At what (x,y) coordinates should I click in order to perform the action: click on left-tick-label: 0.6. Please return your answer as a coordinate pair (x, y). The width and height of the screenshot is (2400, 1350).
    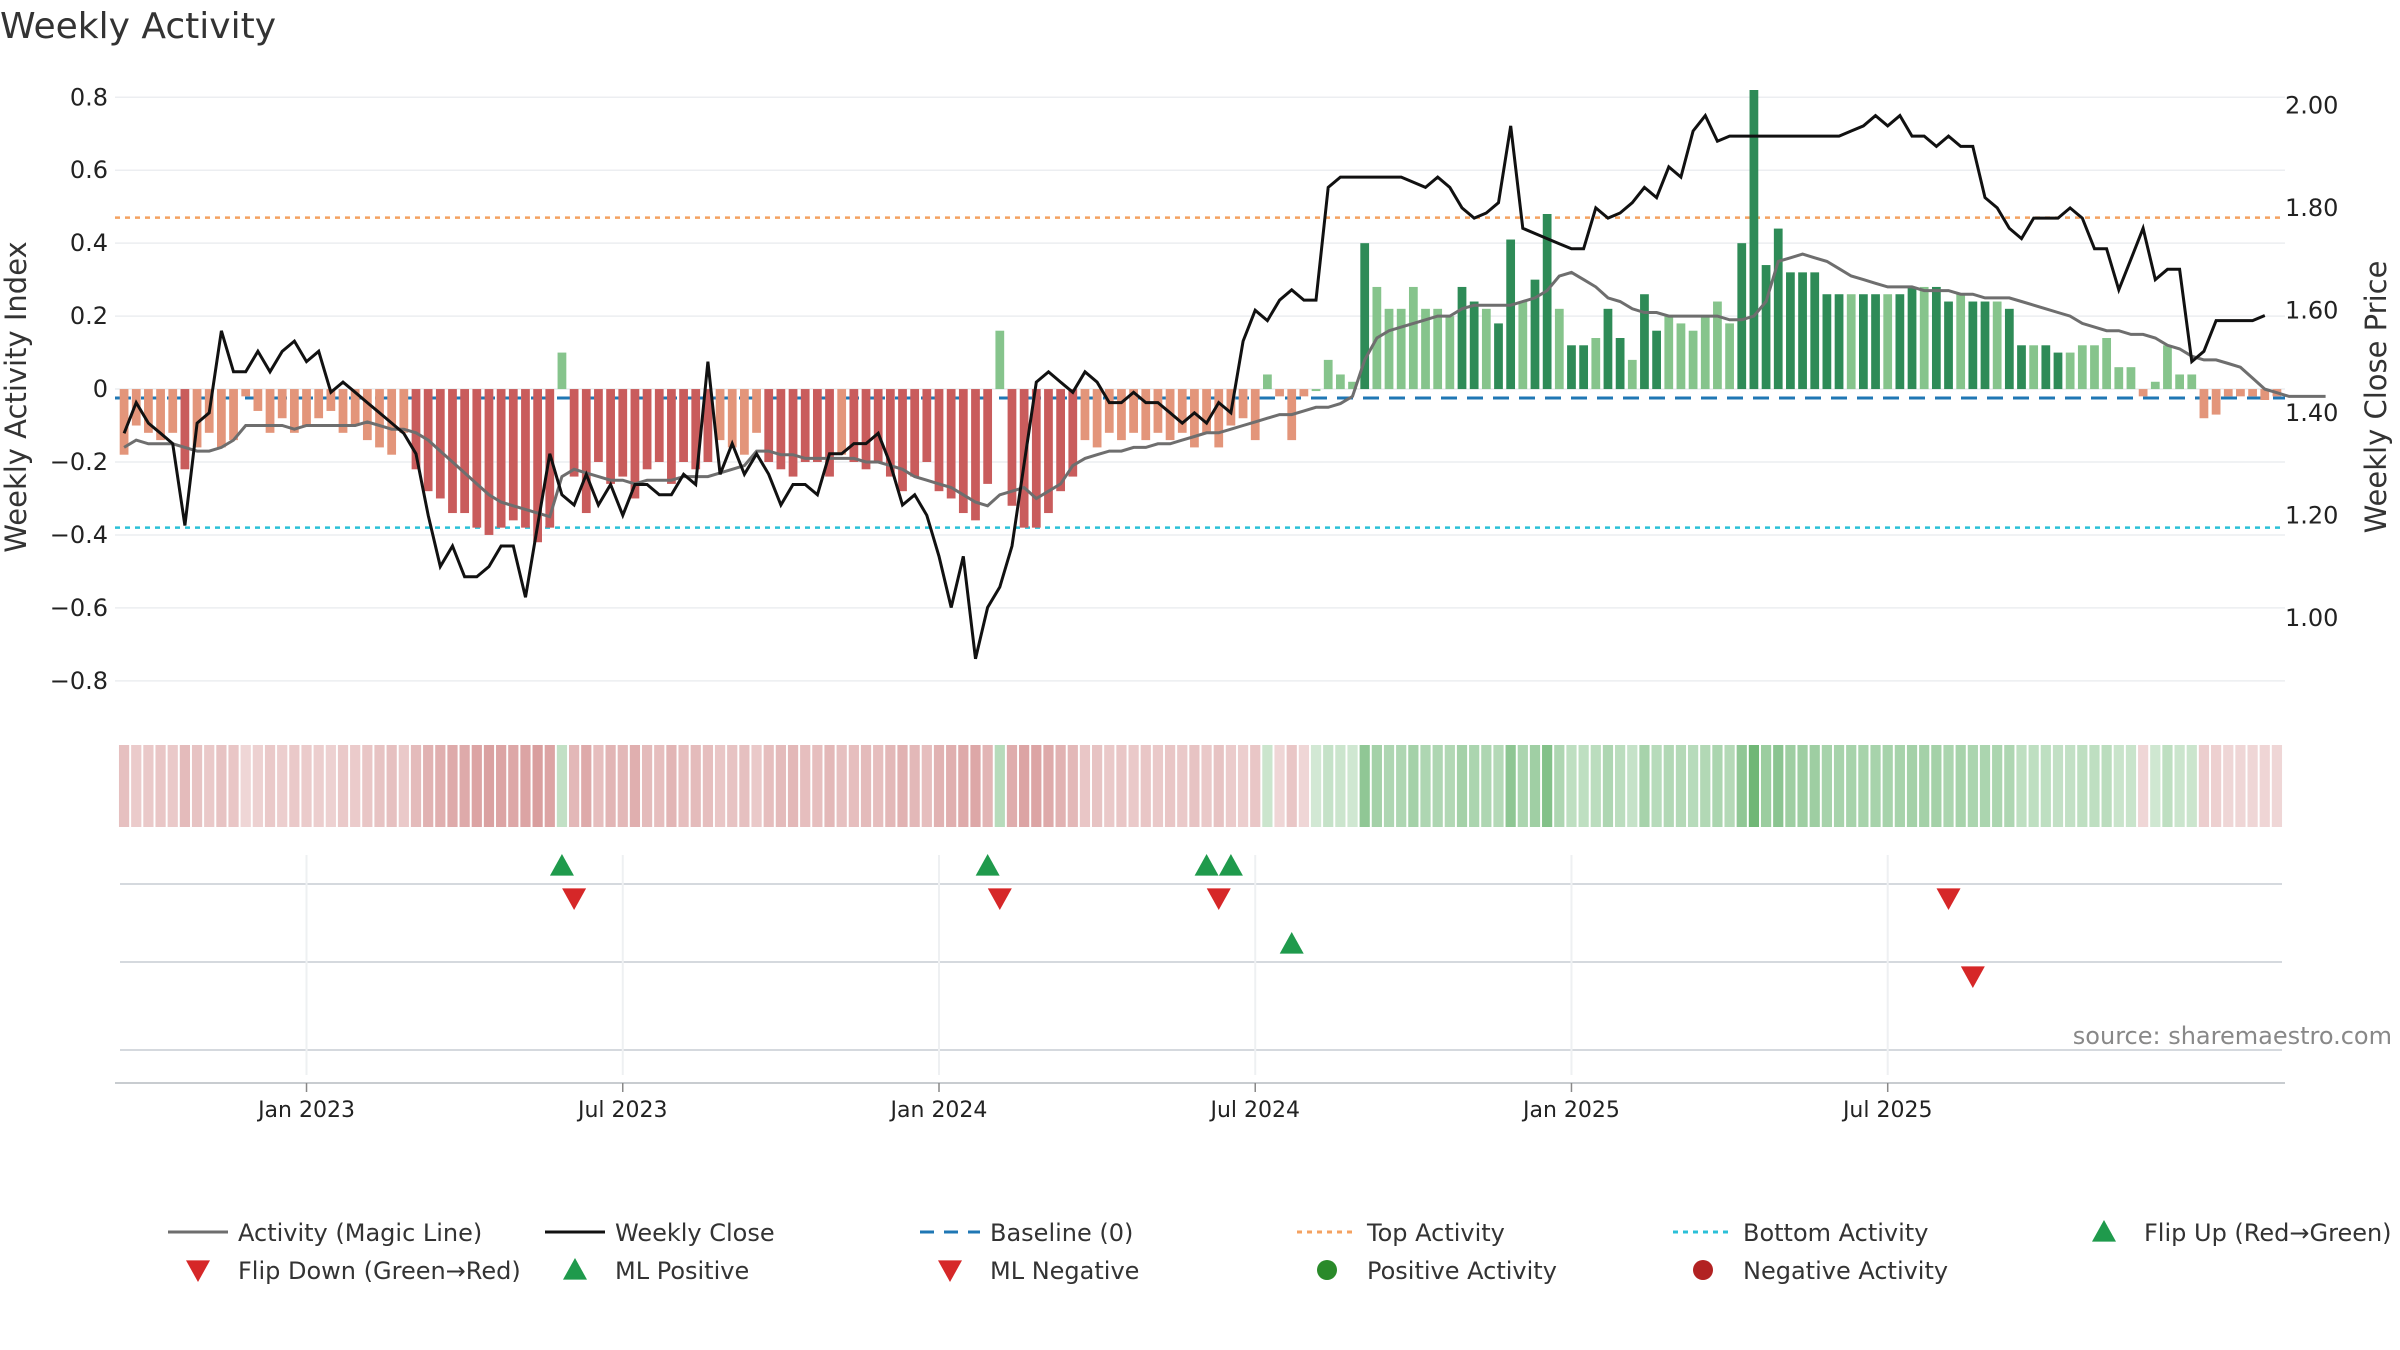
    Looking at the image, I should click on (89, 170).